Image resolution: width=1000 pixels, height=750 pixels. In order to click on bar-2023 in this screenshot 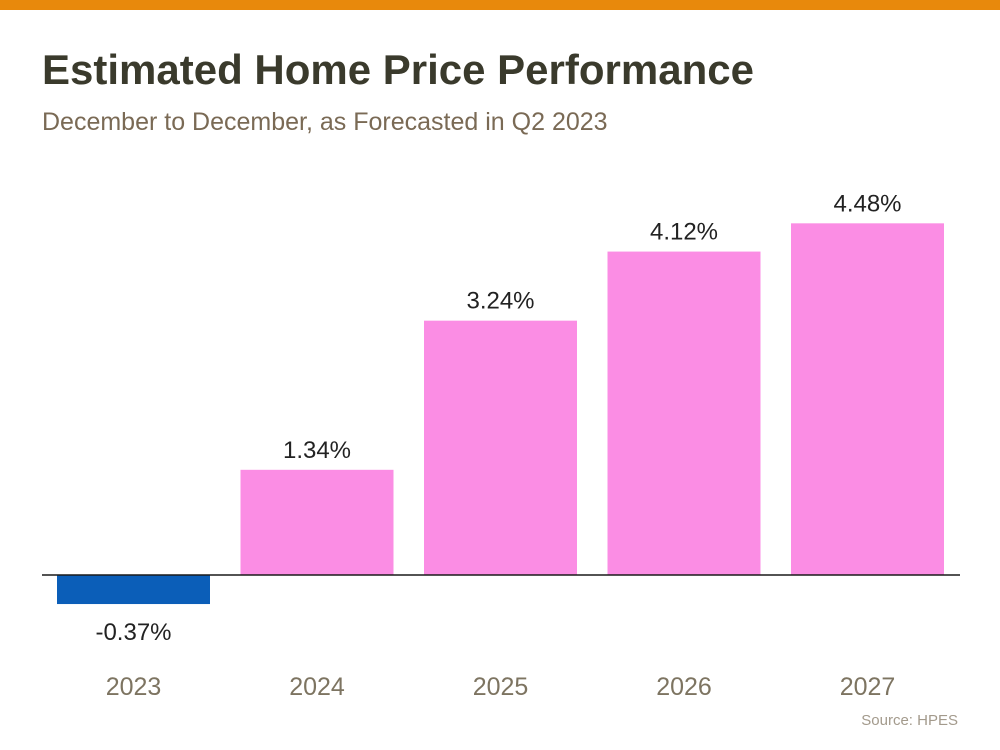, I will do `click(133, 590)`.